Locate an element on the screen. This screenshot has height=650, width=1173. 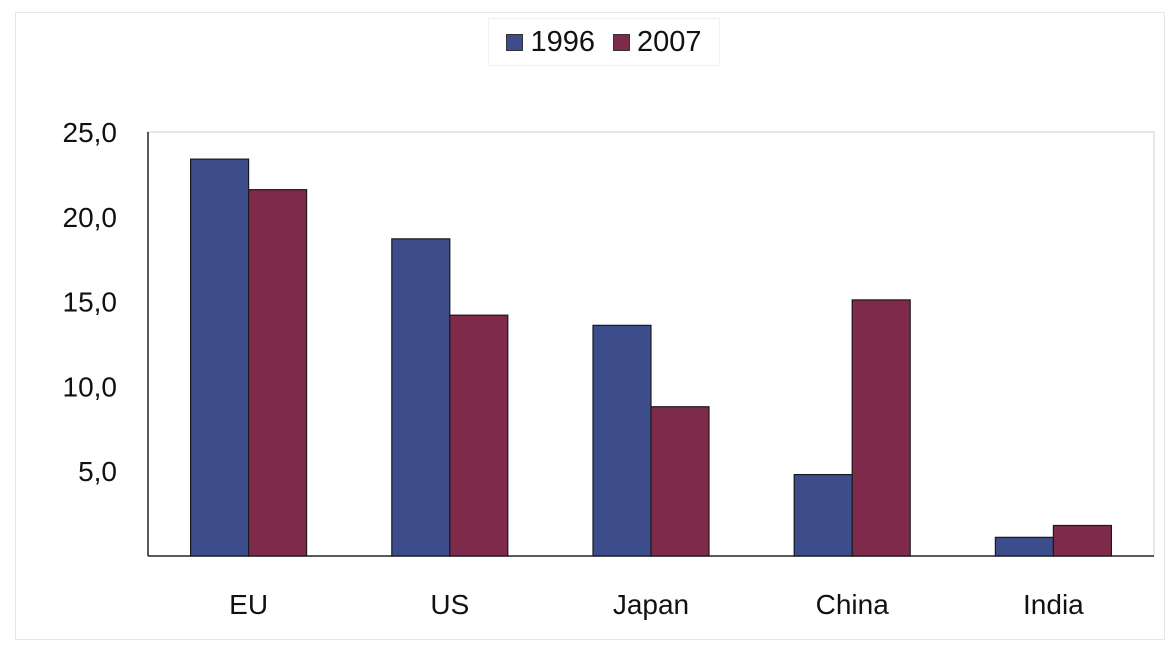
y-tick-label: 20,0 is located at coordinates (90, 217).